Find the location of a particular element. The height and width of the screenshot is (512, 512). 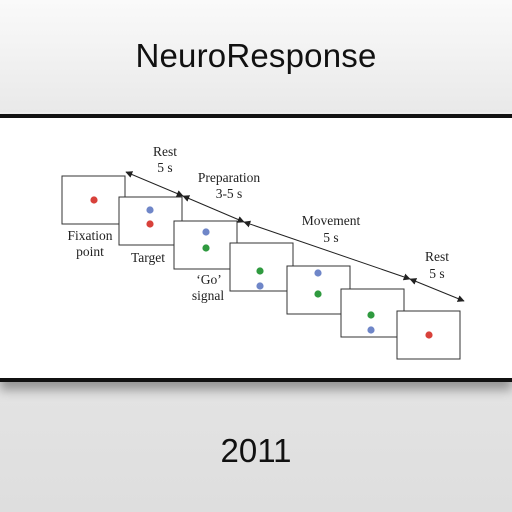

label-fixation-line1: Fixation is located at coordinates (89, 235).